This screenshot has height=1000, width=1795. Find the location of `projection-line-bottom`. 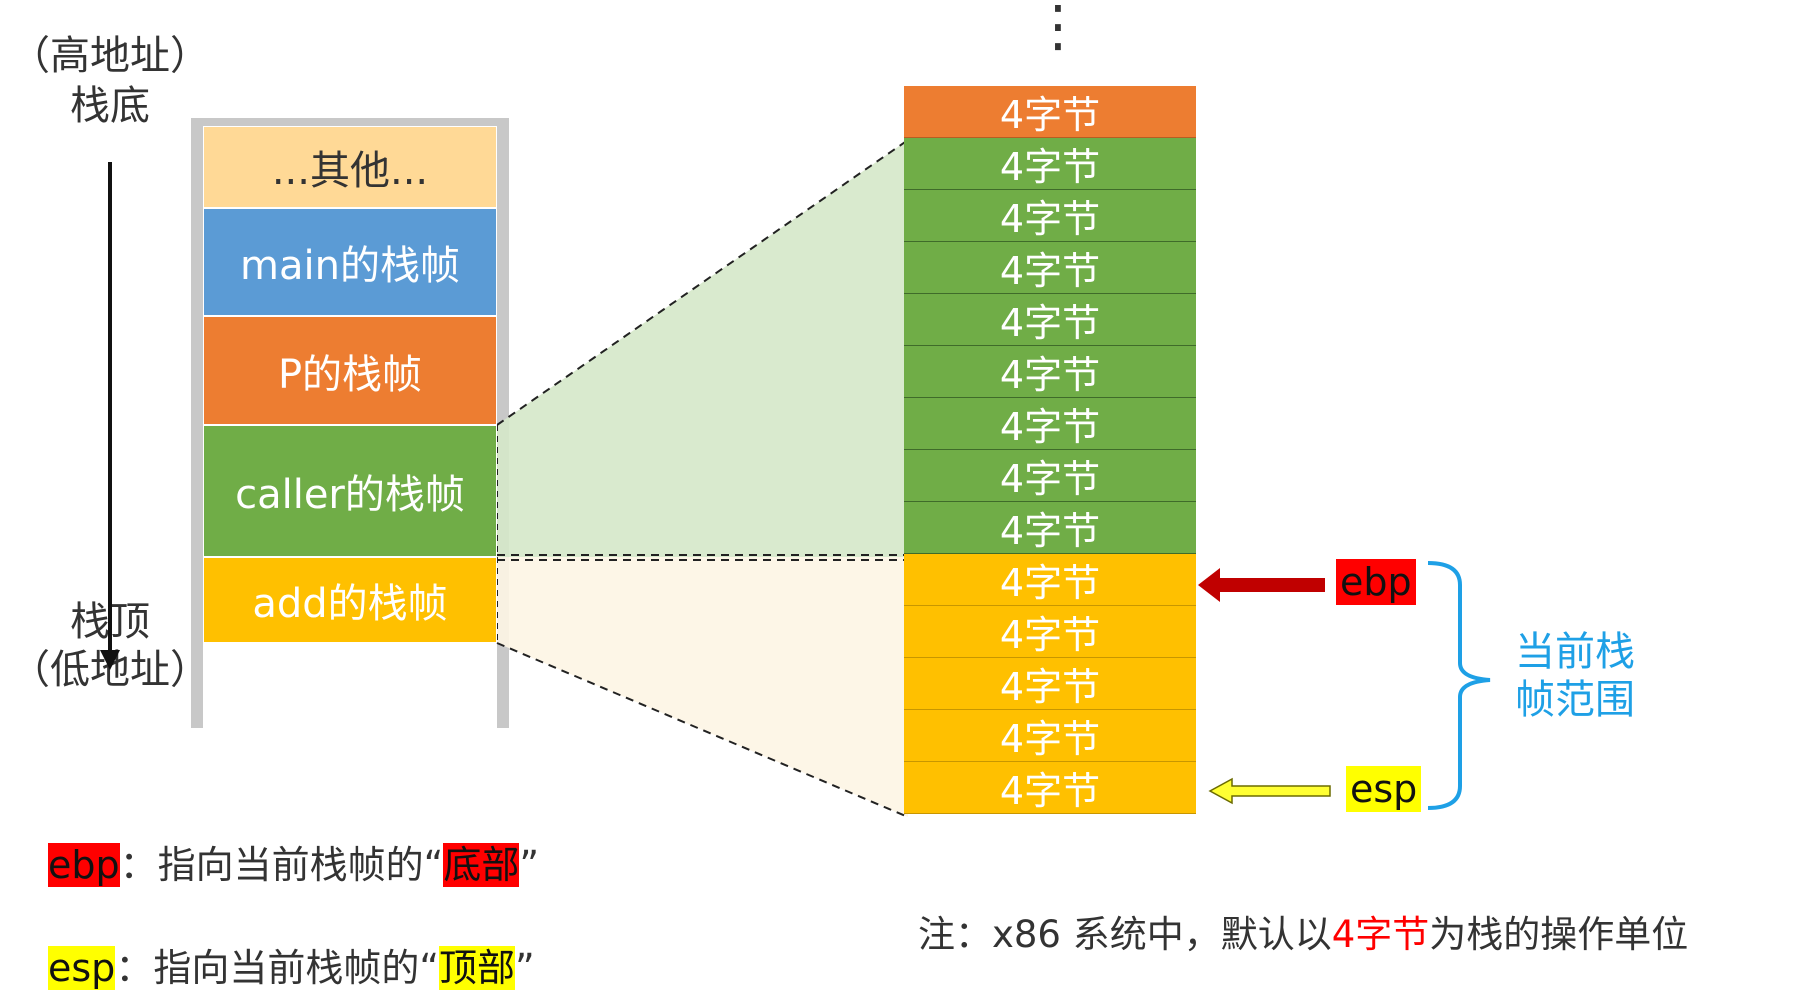

projection-line-bottom is located at coordinates (702, 730).